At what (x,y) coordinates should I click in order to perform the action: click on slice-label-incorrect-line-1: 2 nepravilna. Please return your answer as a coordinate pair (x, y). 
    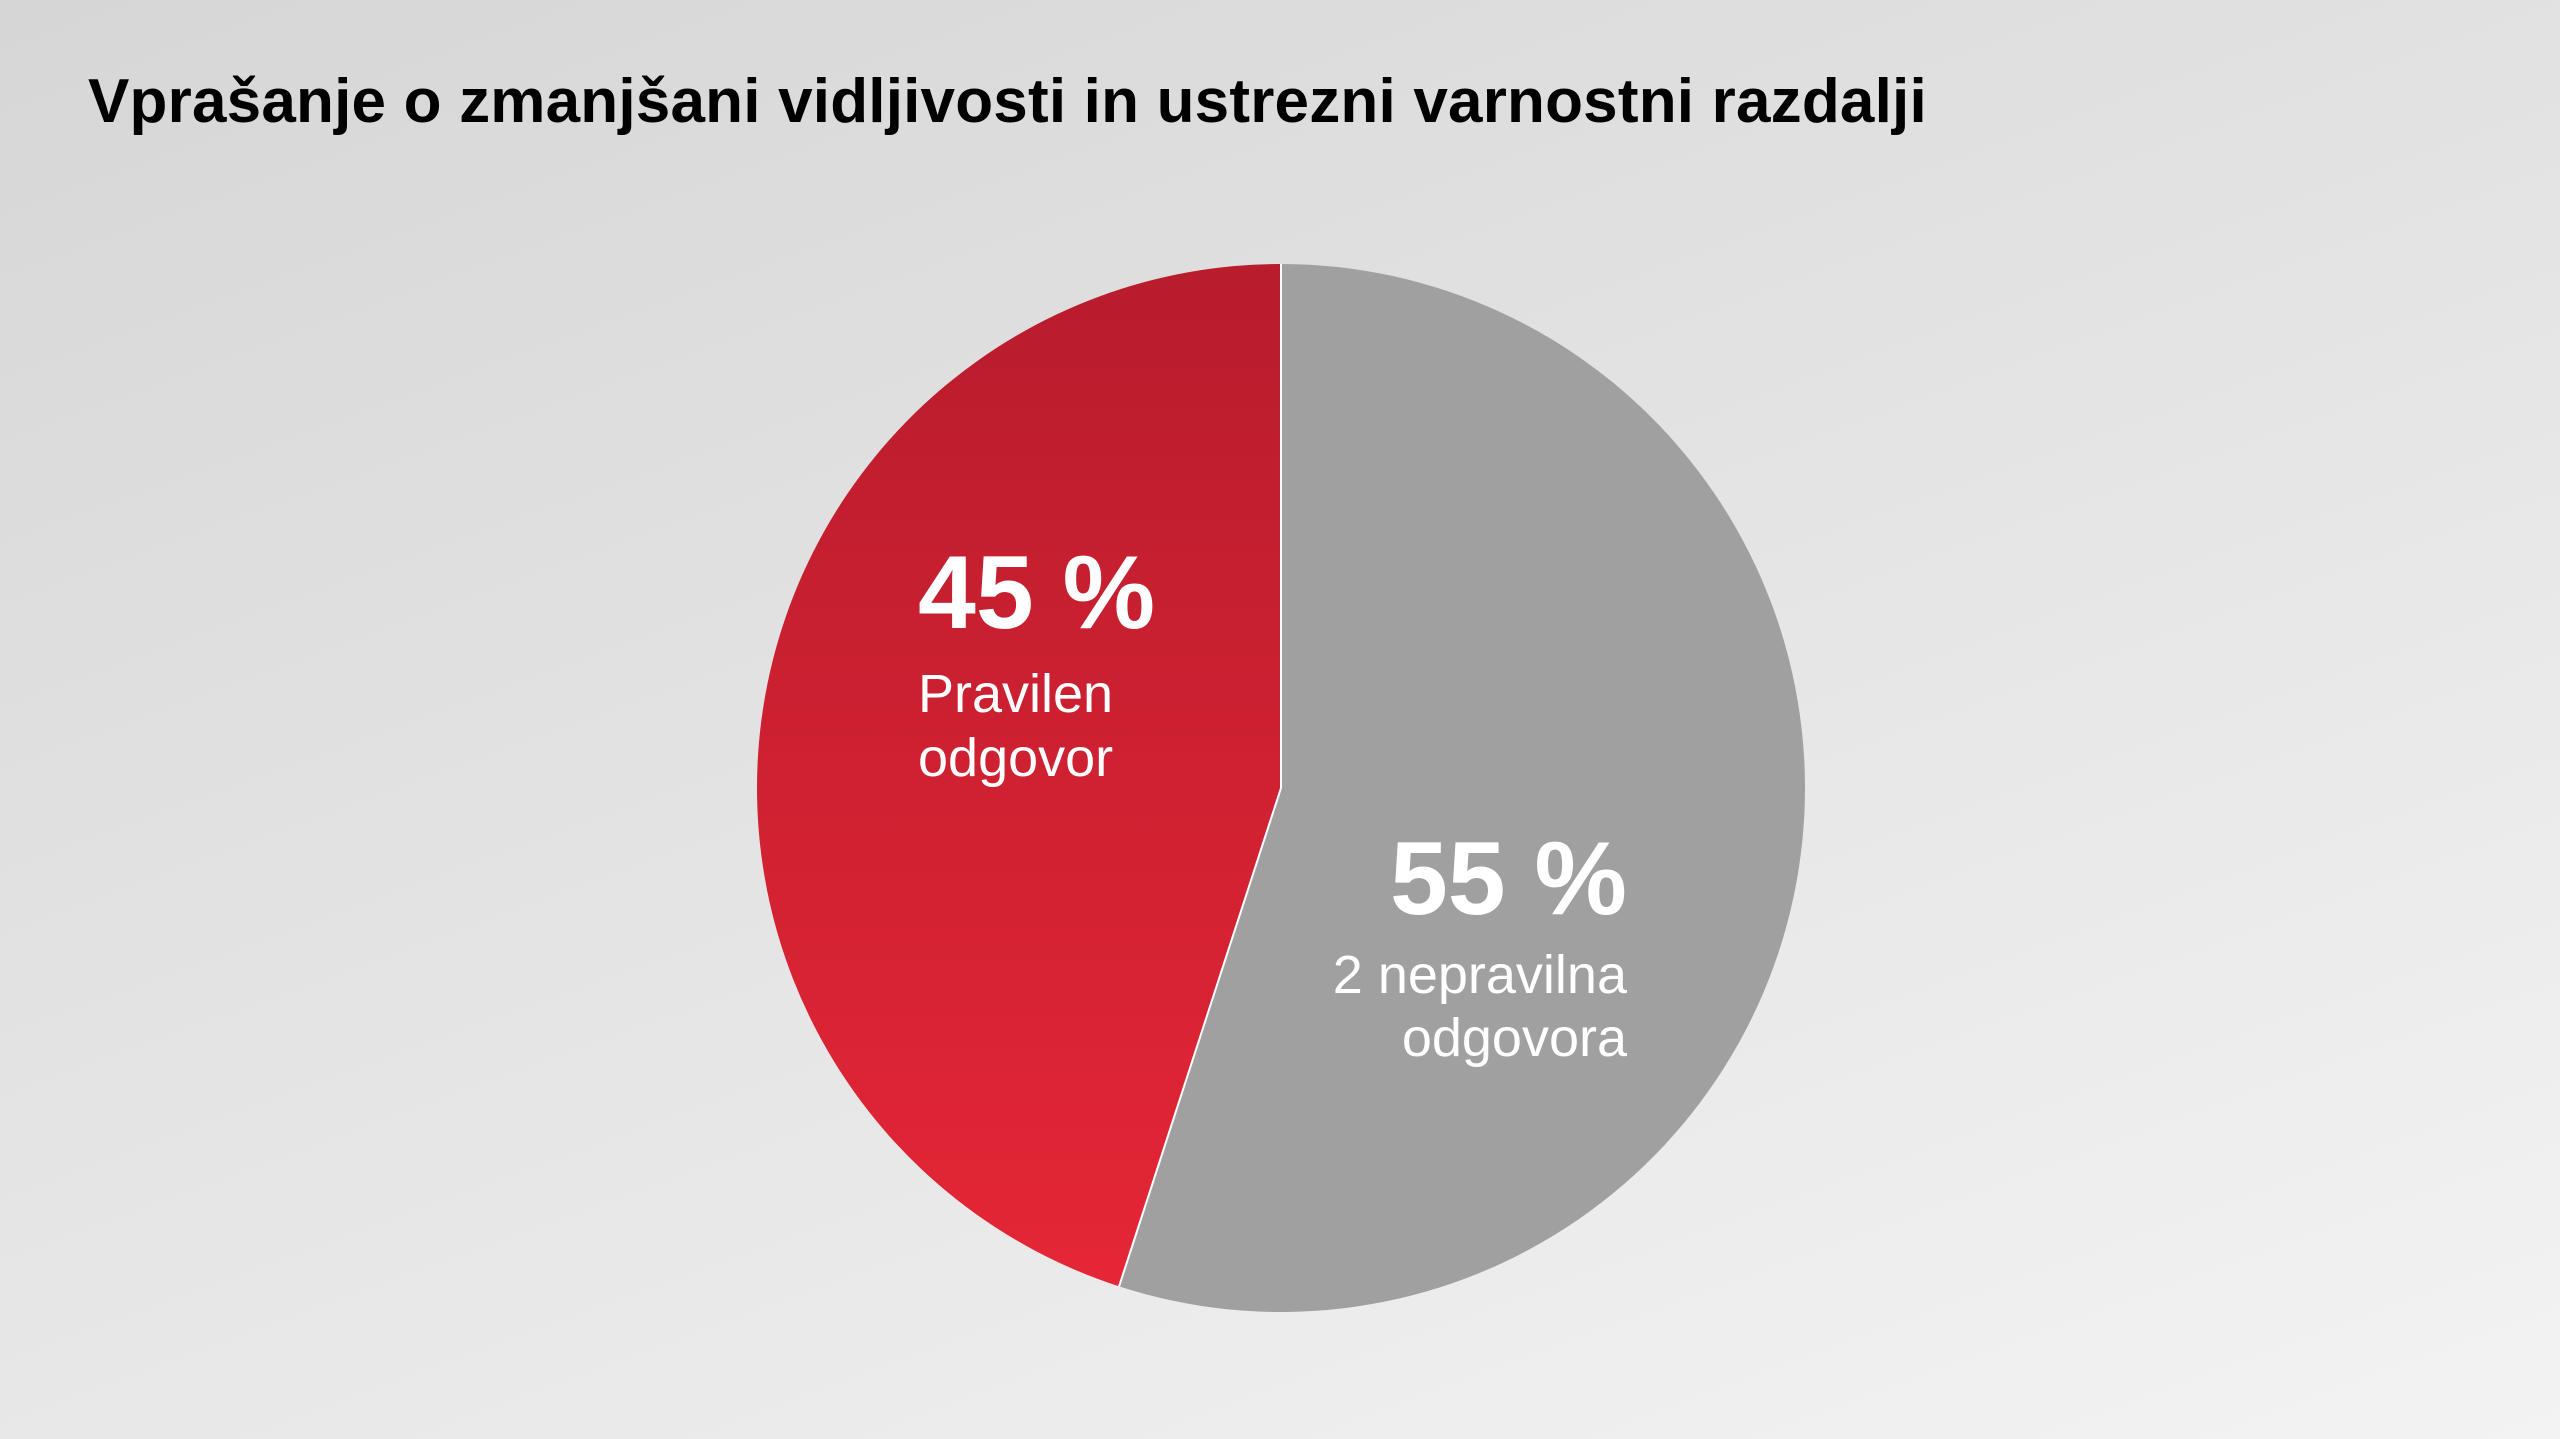
    Looking at the image, I should click on (1480, 975).